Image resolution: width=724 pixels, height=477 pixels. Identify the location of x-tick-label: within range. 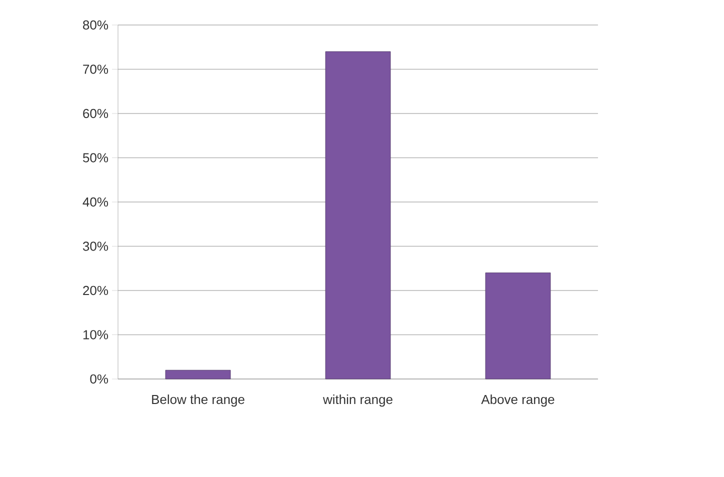
(357, 400).